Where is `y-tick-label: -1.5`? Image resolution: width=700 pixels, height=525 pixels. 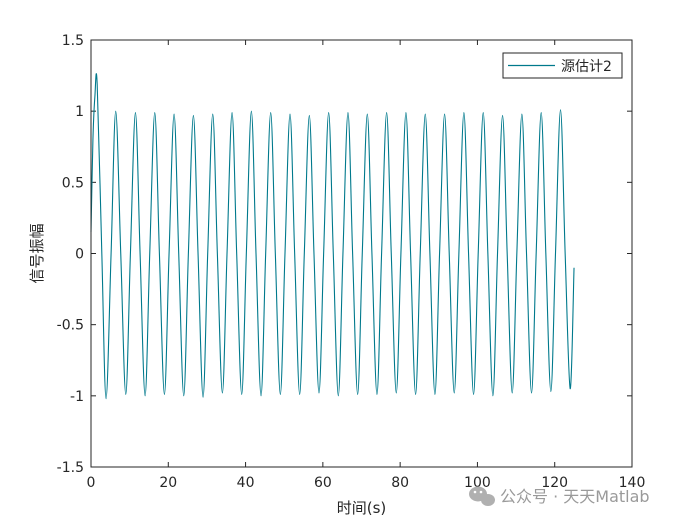
y-tick-label: -1.5 is located at coordinates (70, 468).